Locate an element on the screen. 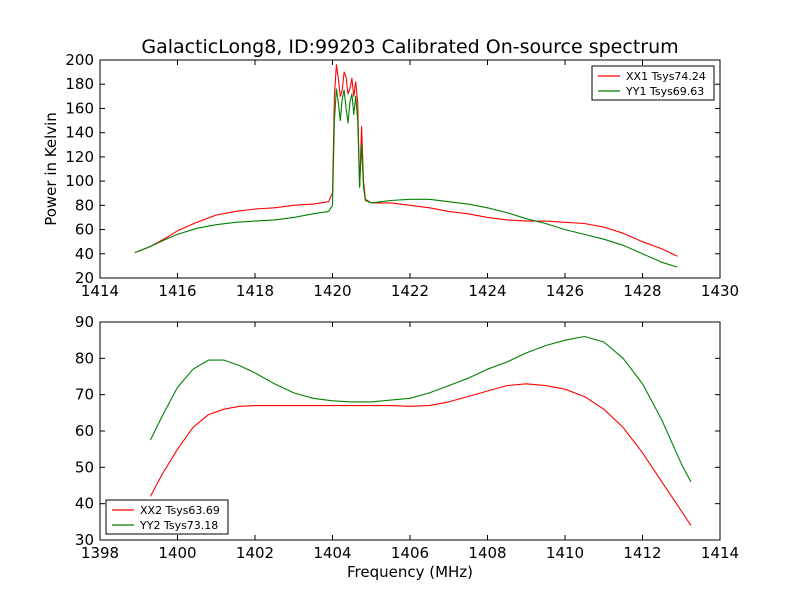 The width and height of the screenshot is (800, 600). y-tick-label: 30 is located at coordinates (84, 540).